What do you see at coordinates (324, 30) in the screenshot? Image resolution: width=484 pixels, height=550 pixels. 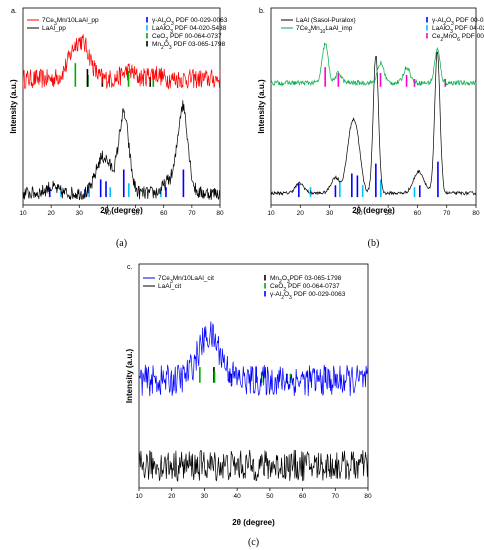 I see `legend-label: 7Ce3Mn10LaAl_imp` at bounding box center [324, 30].